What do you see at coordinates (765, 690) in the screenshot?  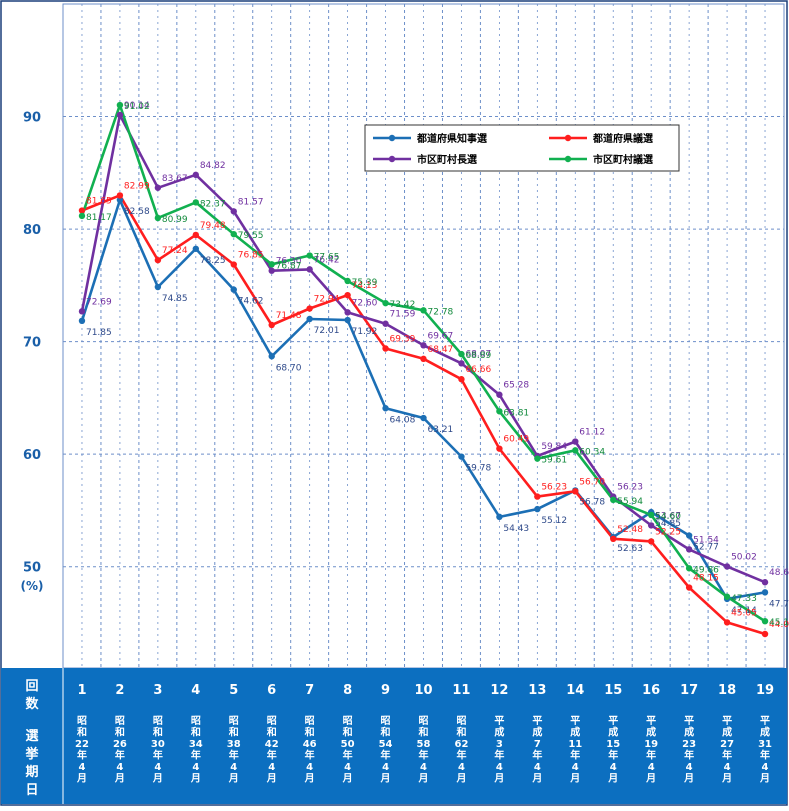 I see `x-tick-label: 19` at bounding box center [765, 690].